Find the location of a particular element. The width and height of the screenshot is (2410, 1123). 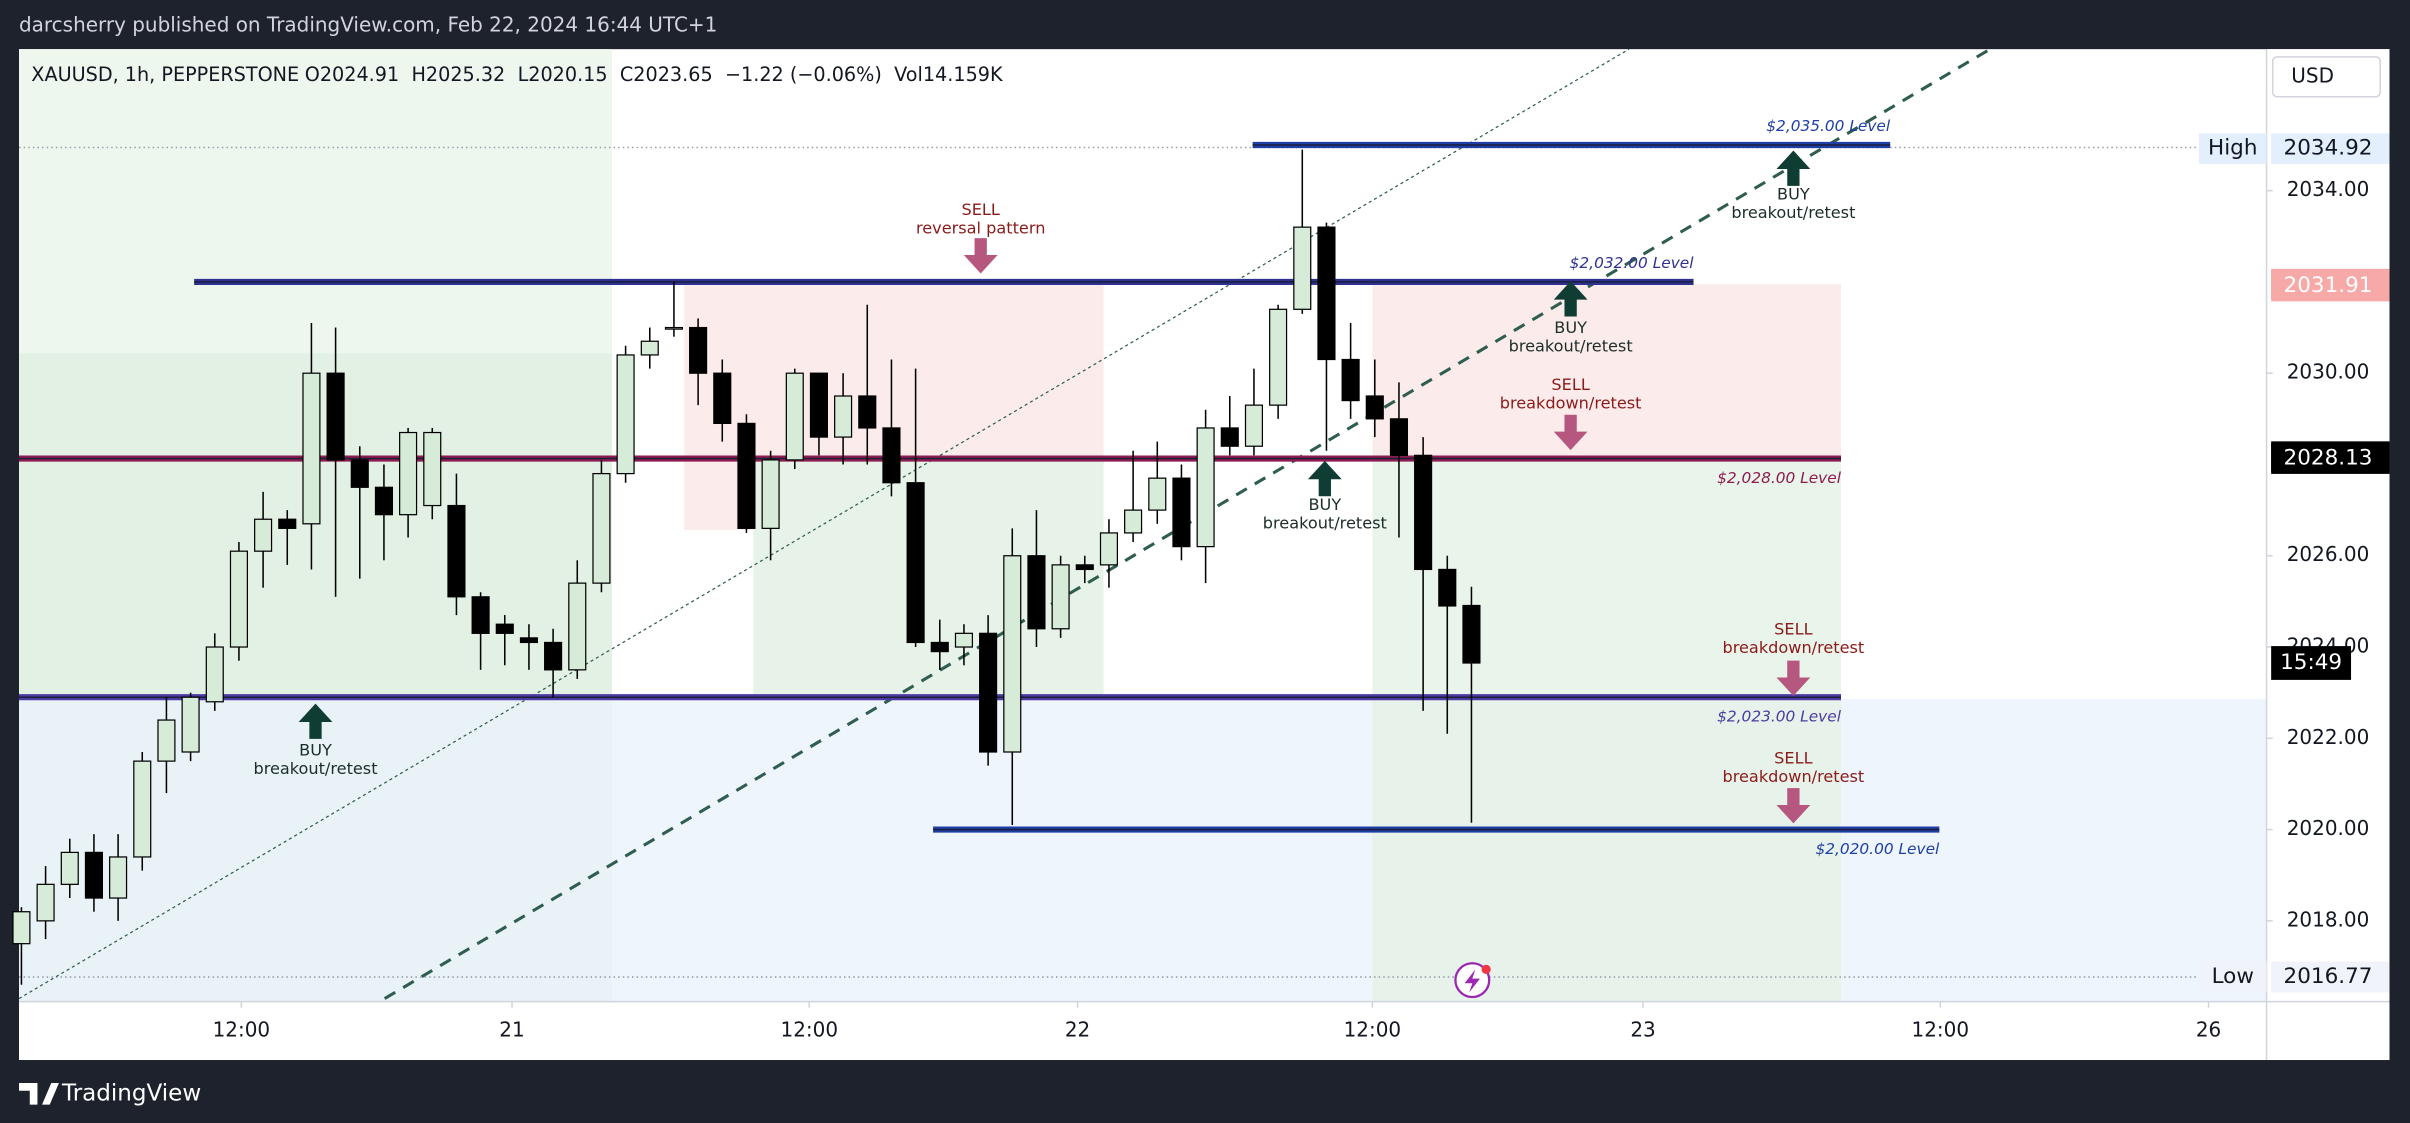

currency-button is located at coordinates (2326, 77).